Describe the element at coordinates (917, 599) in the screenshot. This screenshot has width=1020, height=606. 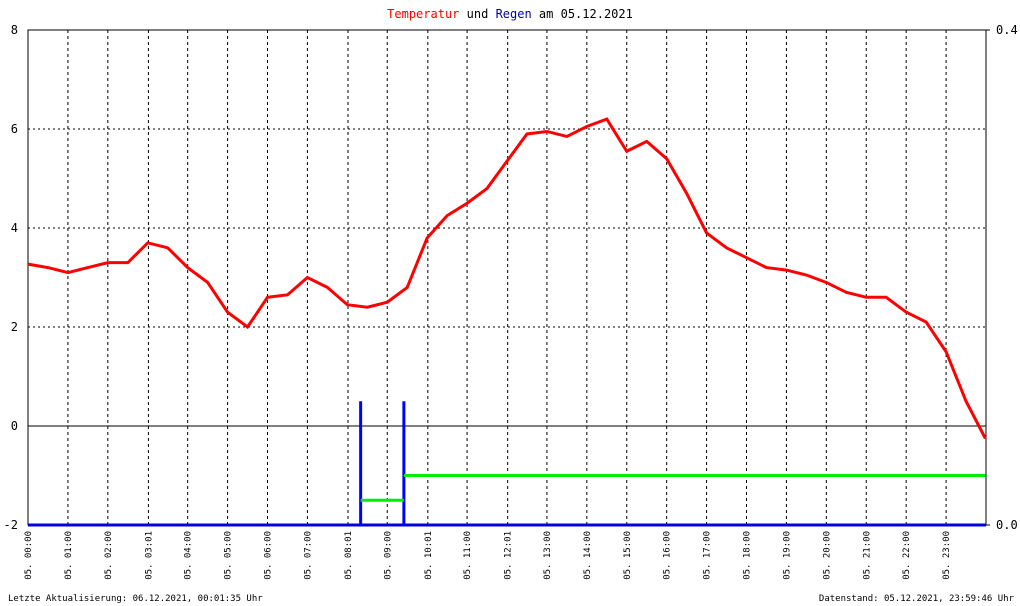
I see `footer-right: Datenstand: 05.12.2021, 23:59:46 Uhr` at that location.